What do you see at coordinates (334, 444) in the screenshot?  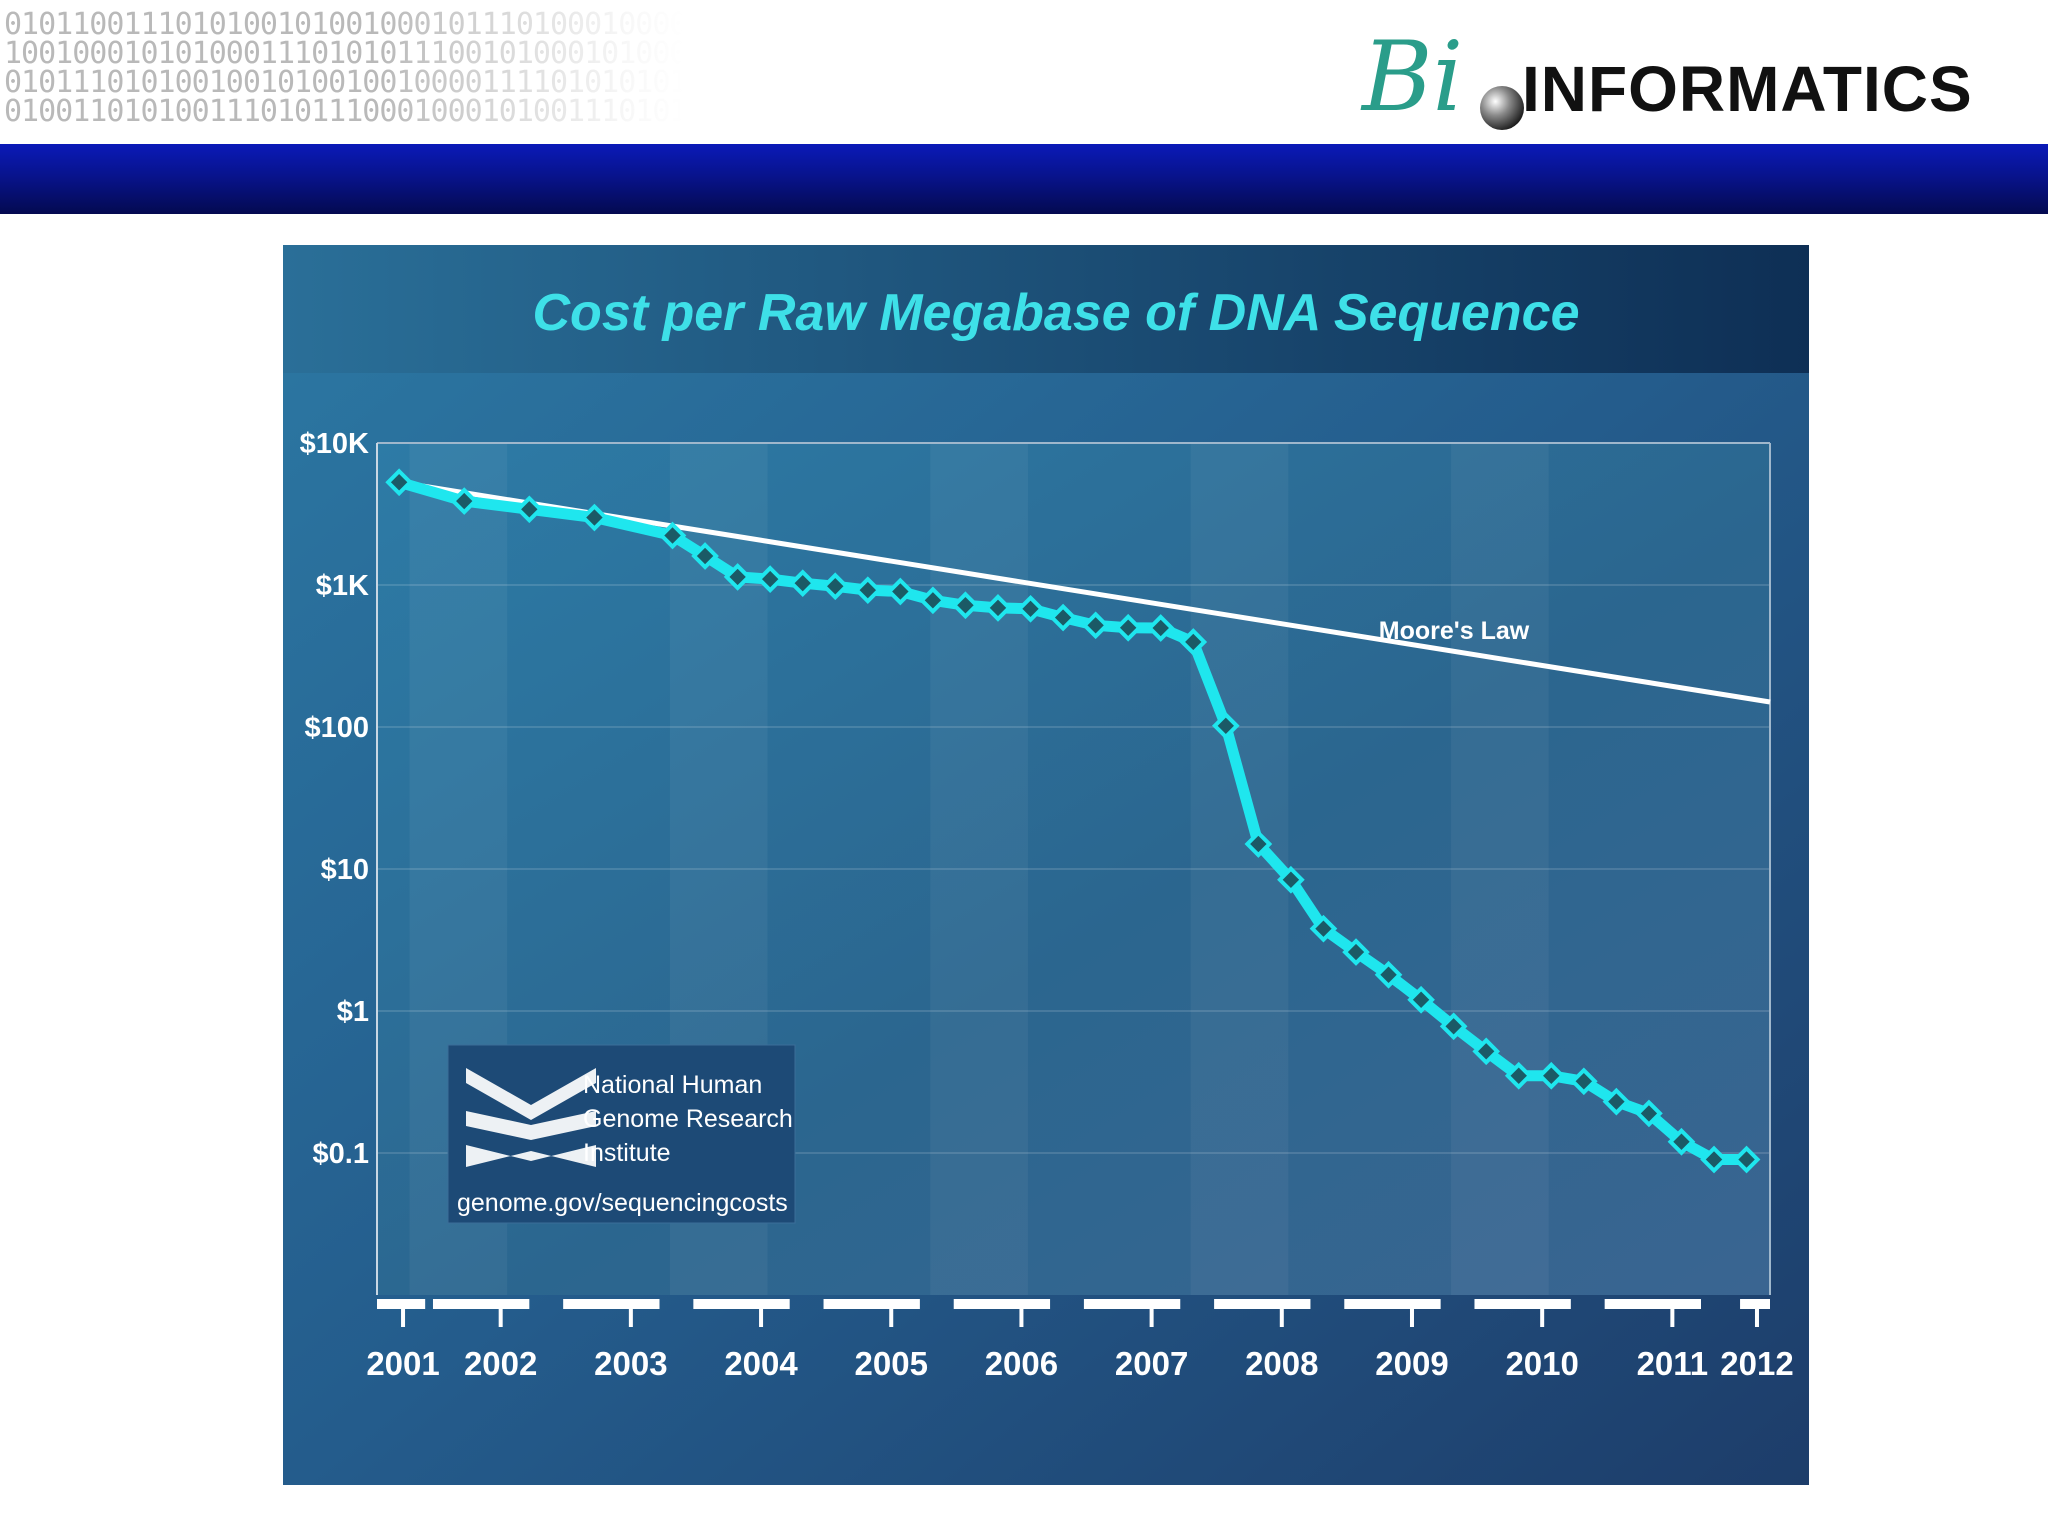 I see `y-tick-label: $10K` at bounding box center [334, 444].